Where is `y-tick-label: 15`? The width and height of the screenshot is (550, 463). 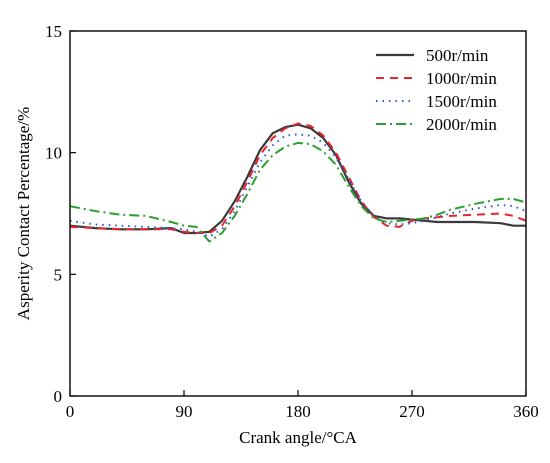
y-tick-label: 15 is located at coordinates (53, 31).